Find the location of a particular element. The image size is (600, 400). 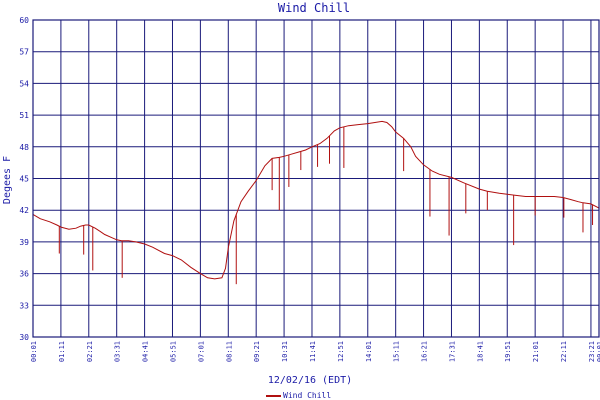

y-tick-label: 57 is located at coordinates (24, 52).